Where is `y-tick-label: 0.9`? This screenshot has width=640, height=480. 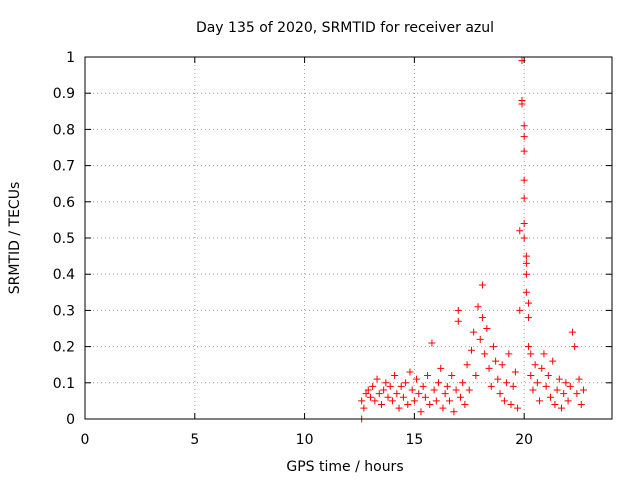
y-tick-label: 0.9 is located at coordinates (64, 94).